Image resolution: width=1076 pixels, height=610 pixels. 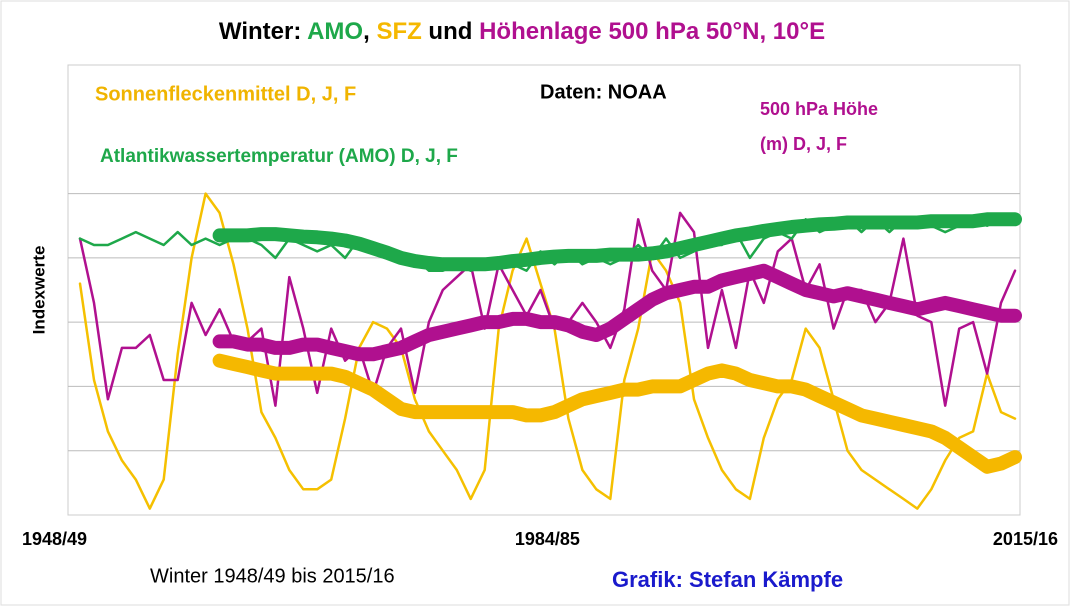 I want to click on x-tick-label: 1948/49, so click(x=54, y=539).